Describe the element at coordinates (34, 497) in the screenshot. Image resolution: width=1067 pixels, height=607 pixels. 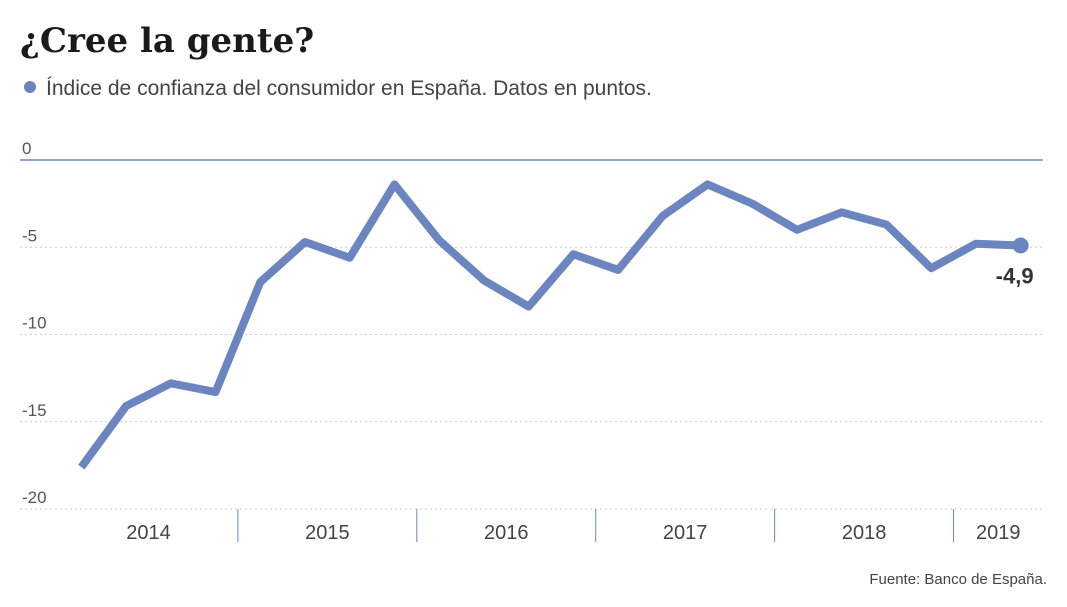
I see `y-tick-label: -20` at that location.